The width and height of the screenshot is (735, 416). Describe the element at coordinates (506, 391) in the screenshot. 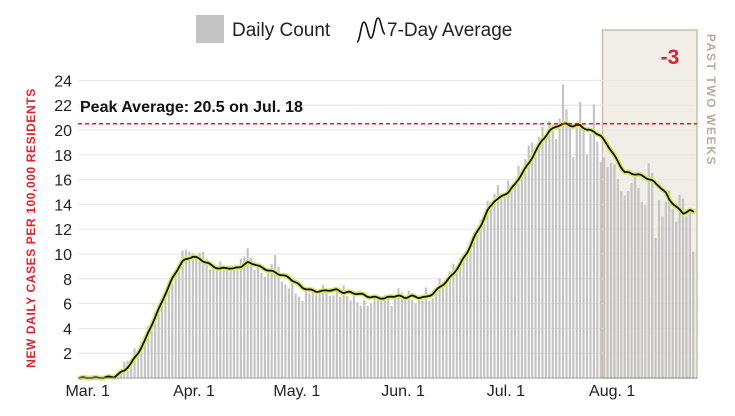

I see `x-tick-label: Jul. 1` at that location.